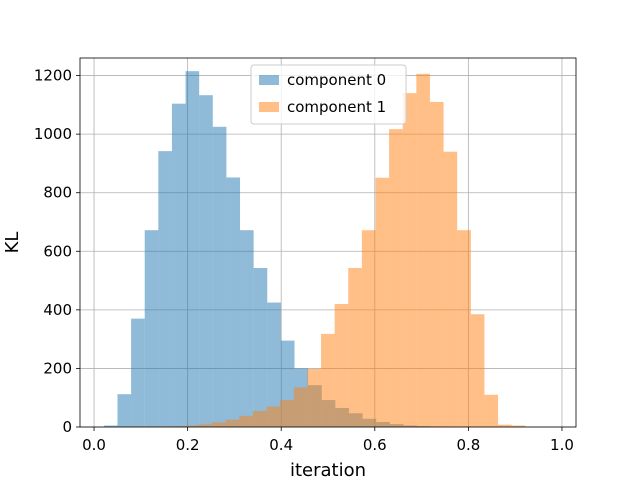 The height and width of the screenshot is (480, 640). What do you see at coordinates (53, 76) in the screenshot?
I see `y-tick-label: 1200` at bounding box center [53, 76].